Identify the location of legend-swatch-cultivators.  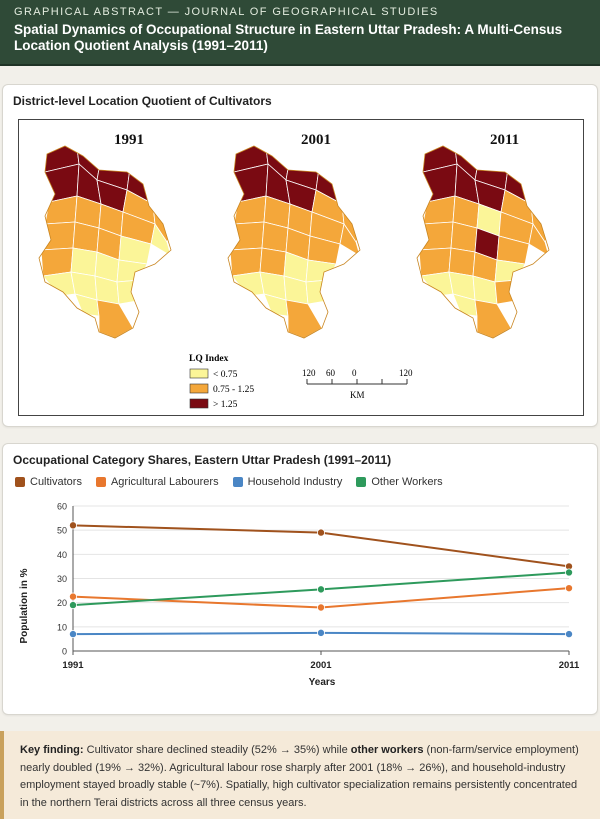
(20, 482).